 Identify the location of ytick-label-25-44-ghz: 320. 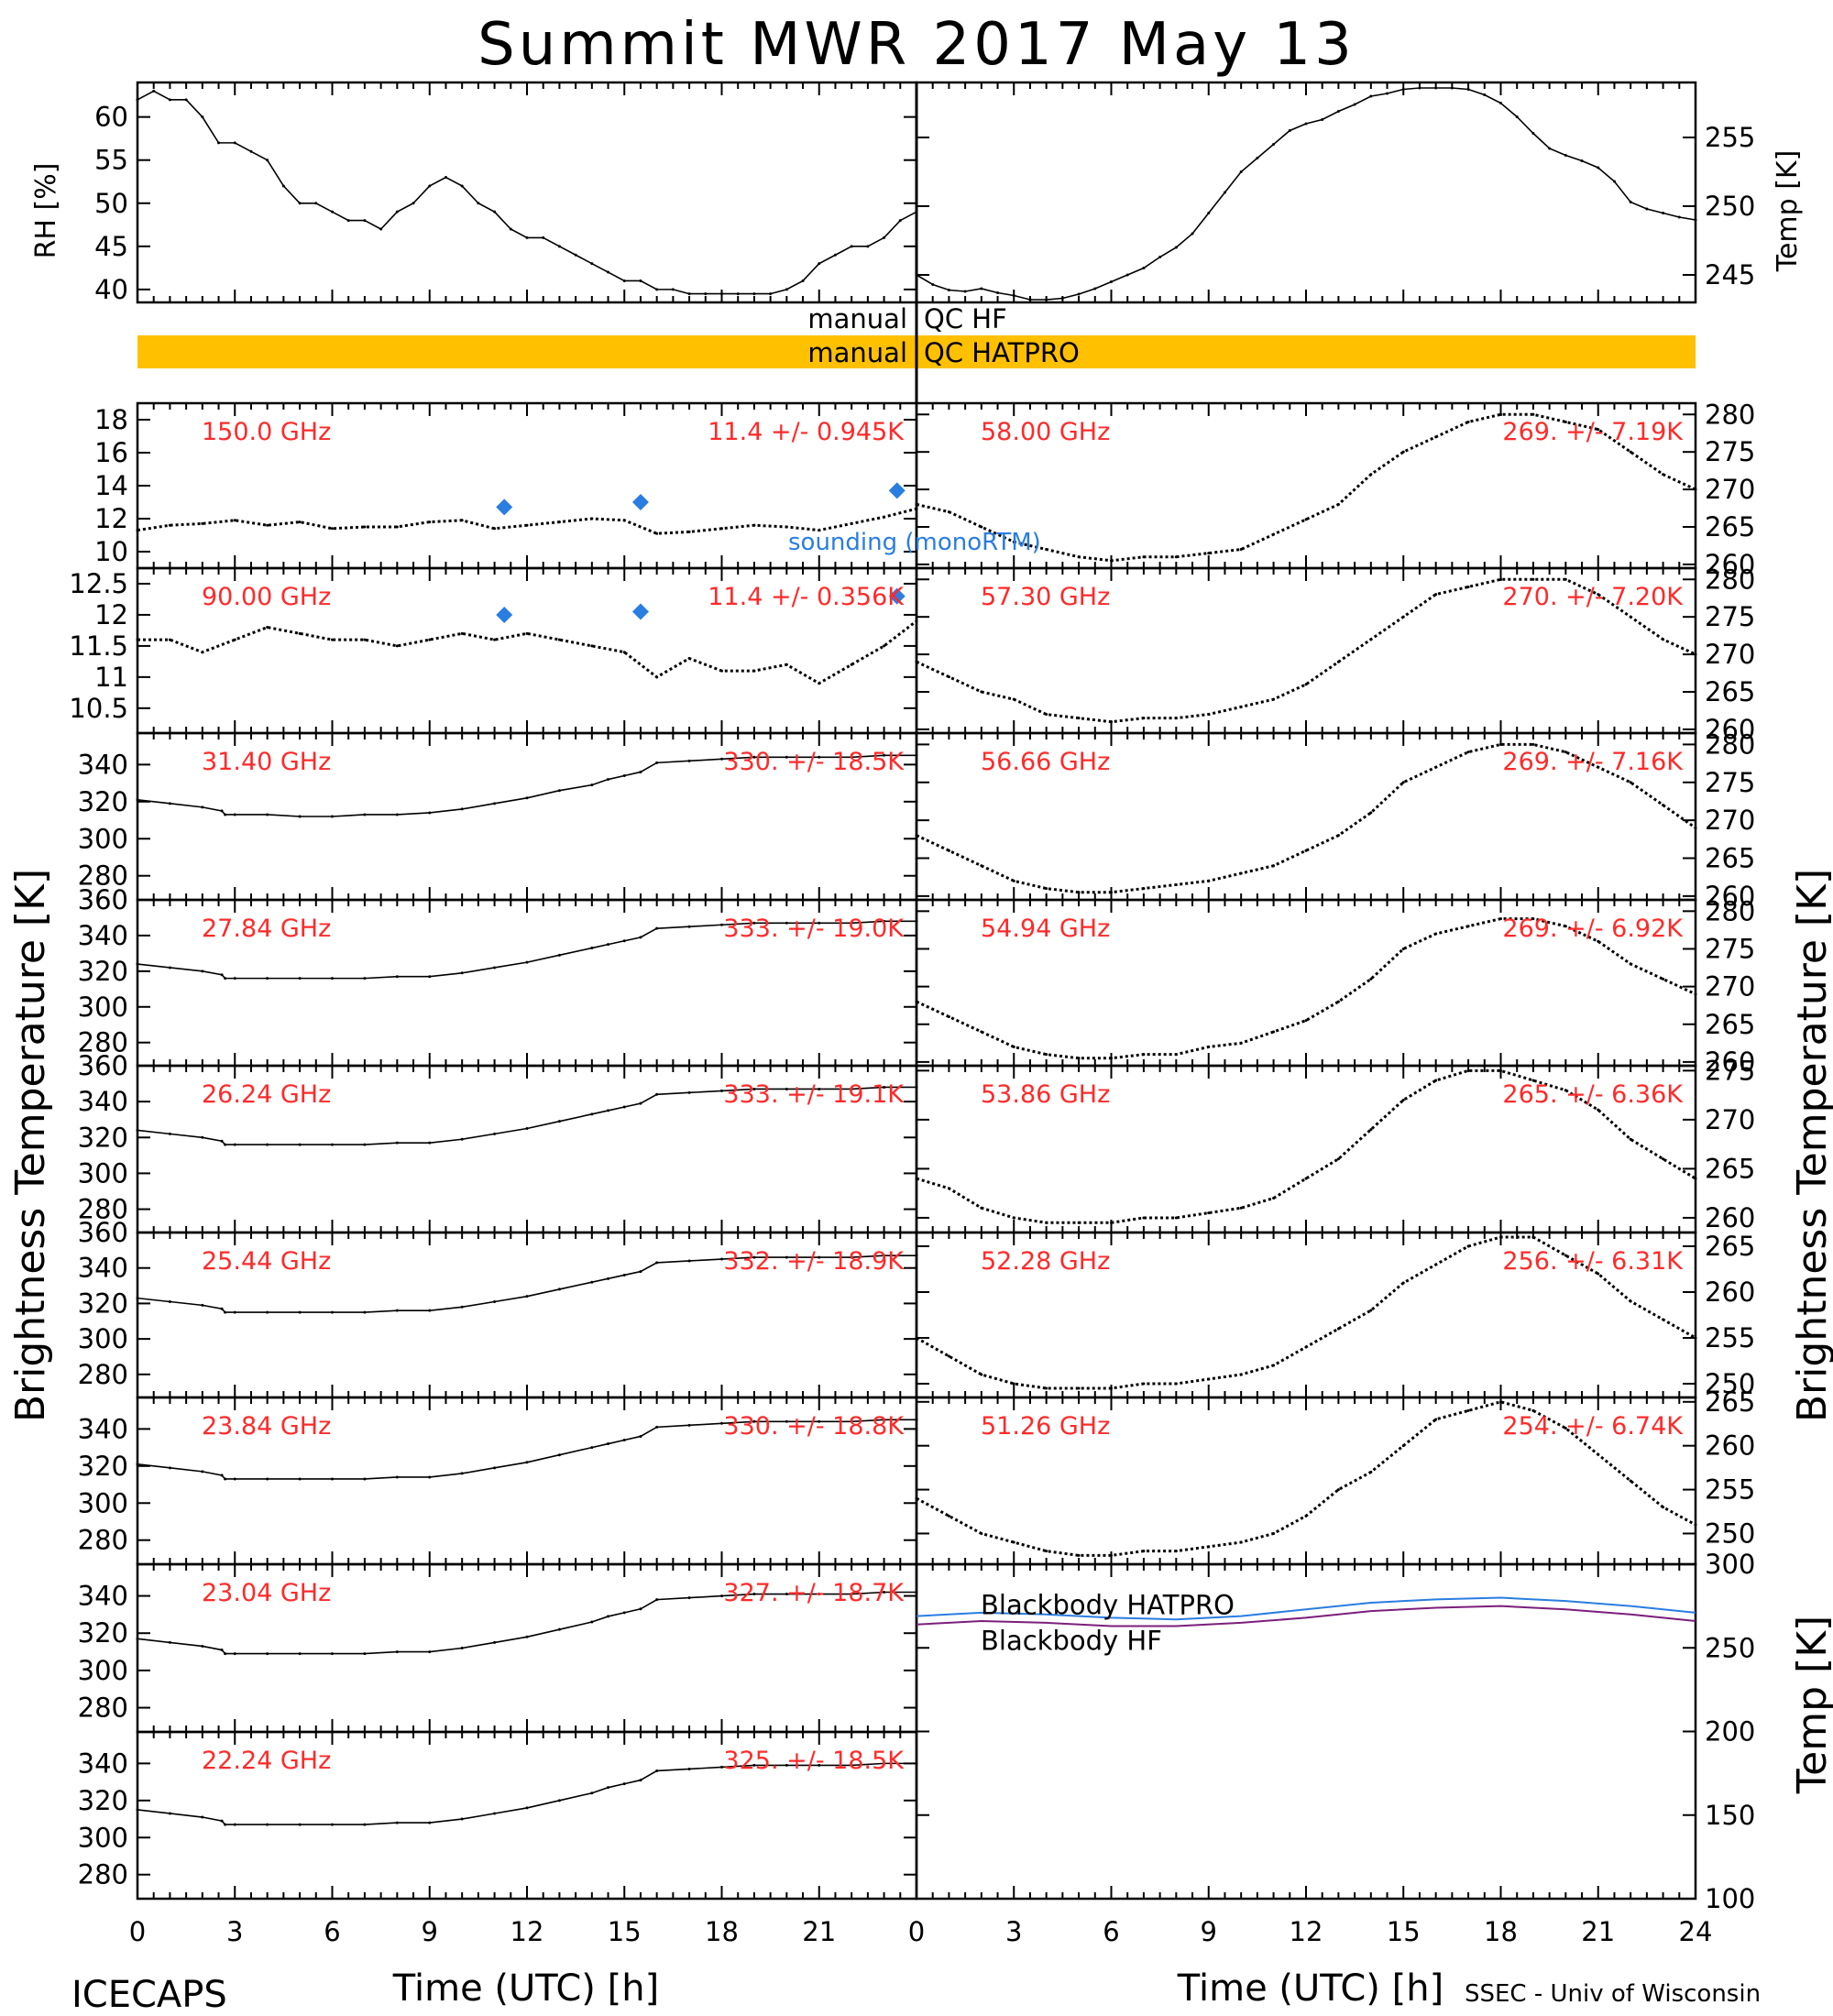
(103, 1303).